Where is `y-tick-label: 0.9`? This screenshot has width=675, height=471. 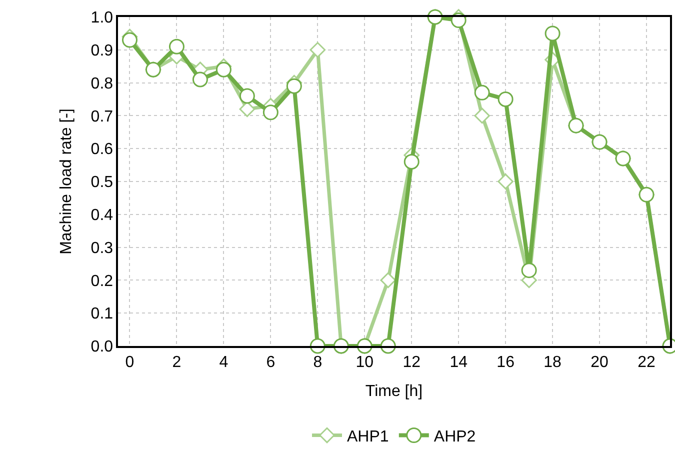
y-tick-label: 0.9 is located at coordinates (102, 51).